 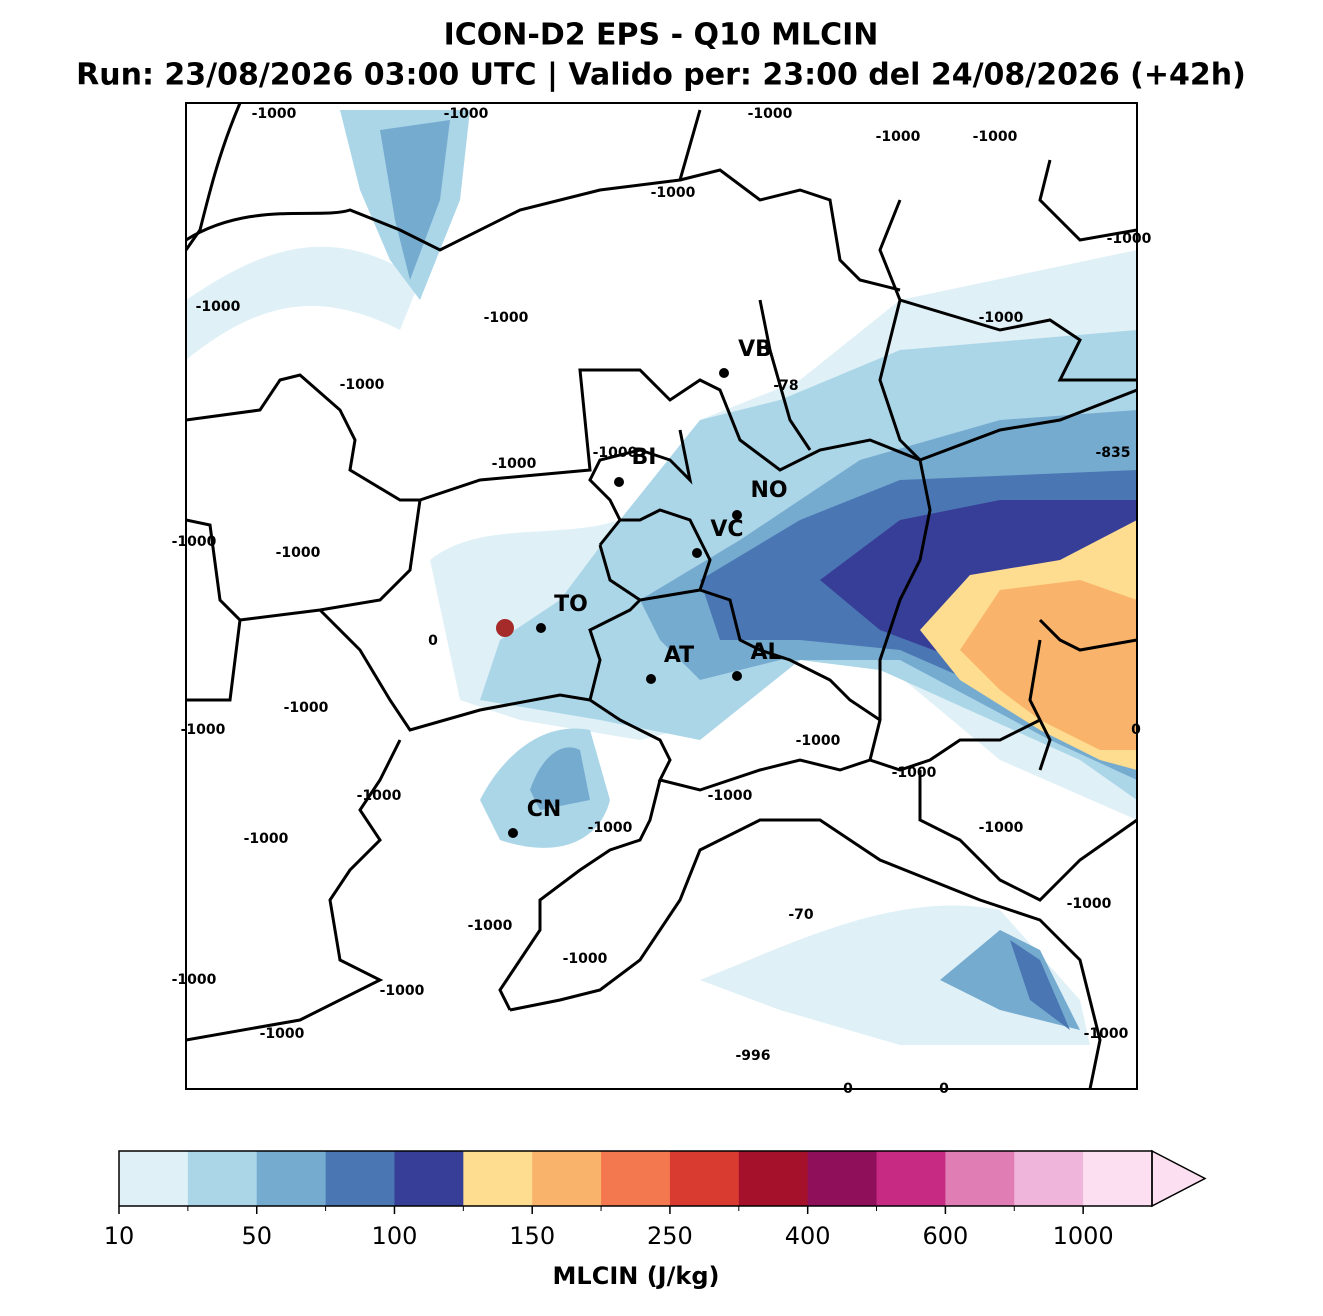 What do you see at coordinates (532, 1236) in the screenshot?
I see `colorbar-tick-label: 150` at bounding box center [532, 1236].